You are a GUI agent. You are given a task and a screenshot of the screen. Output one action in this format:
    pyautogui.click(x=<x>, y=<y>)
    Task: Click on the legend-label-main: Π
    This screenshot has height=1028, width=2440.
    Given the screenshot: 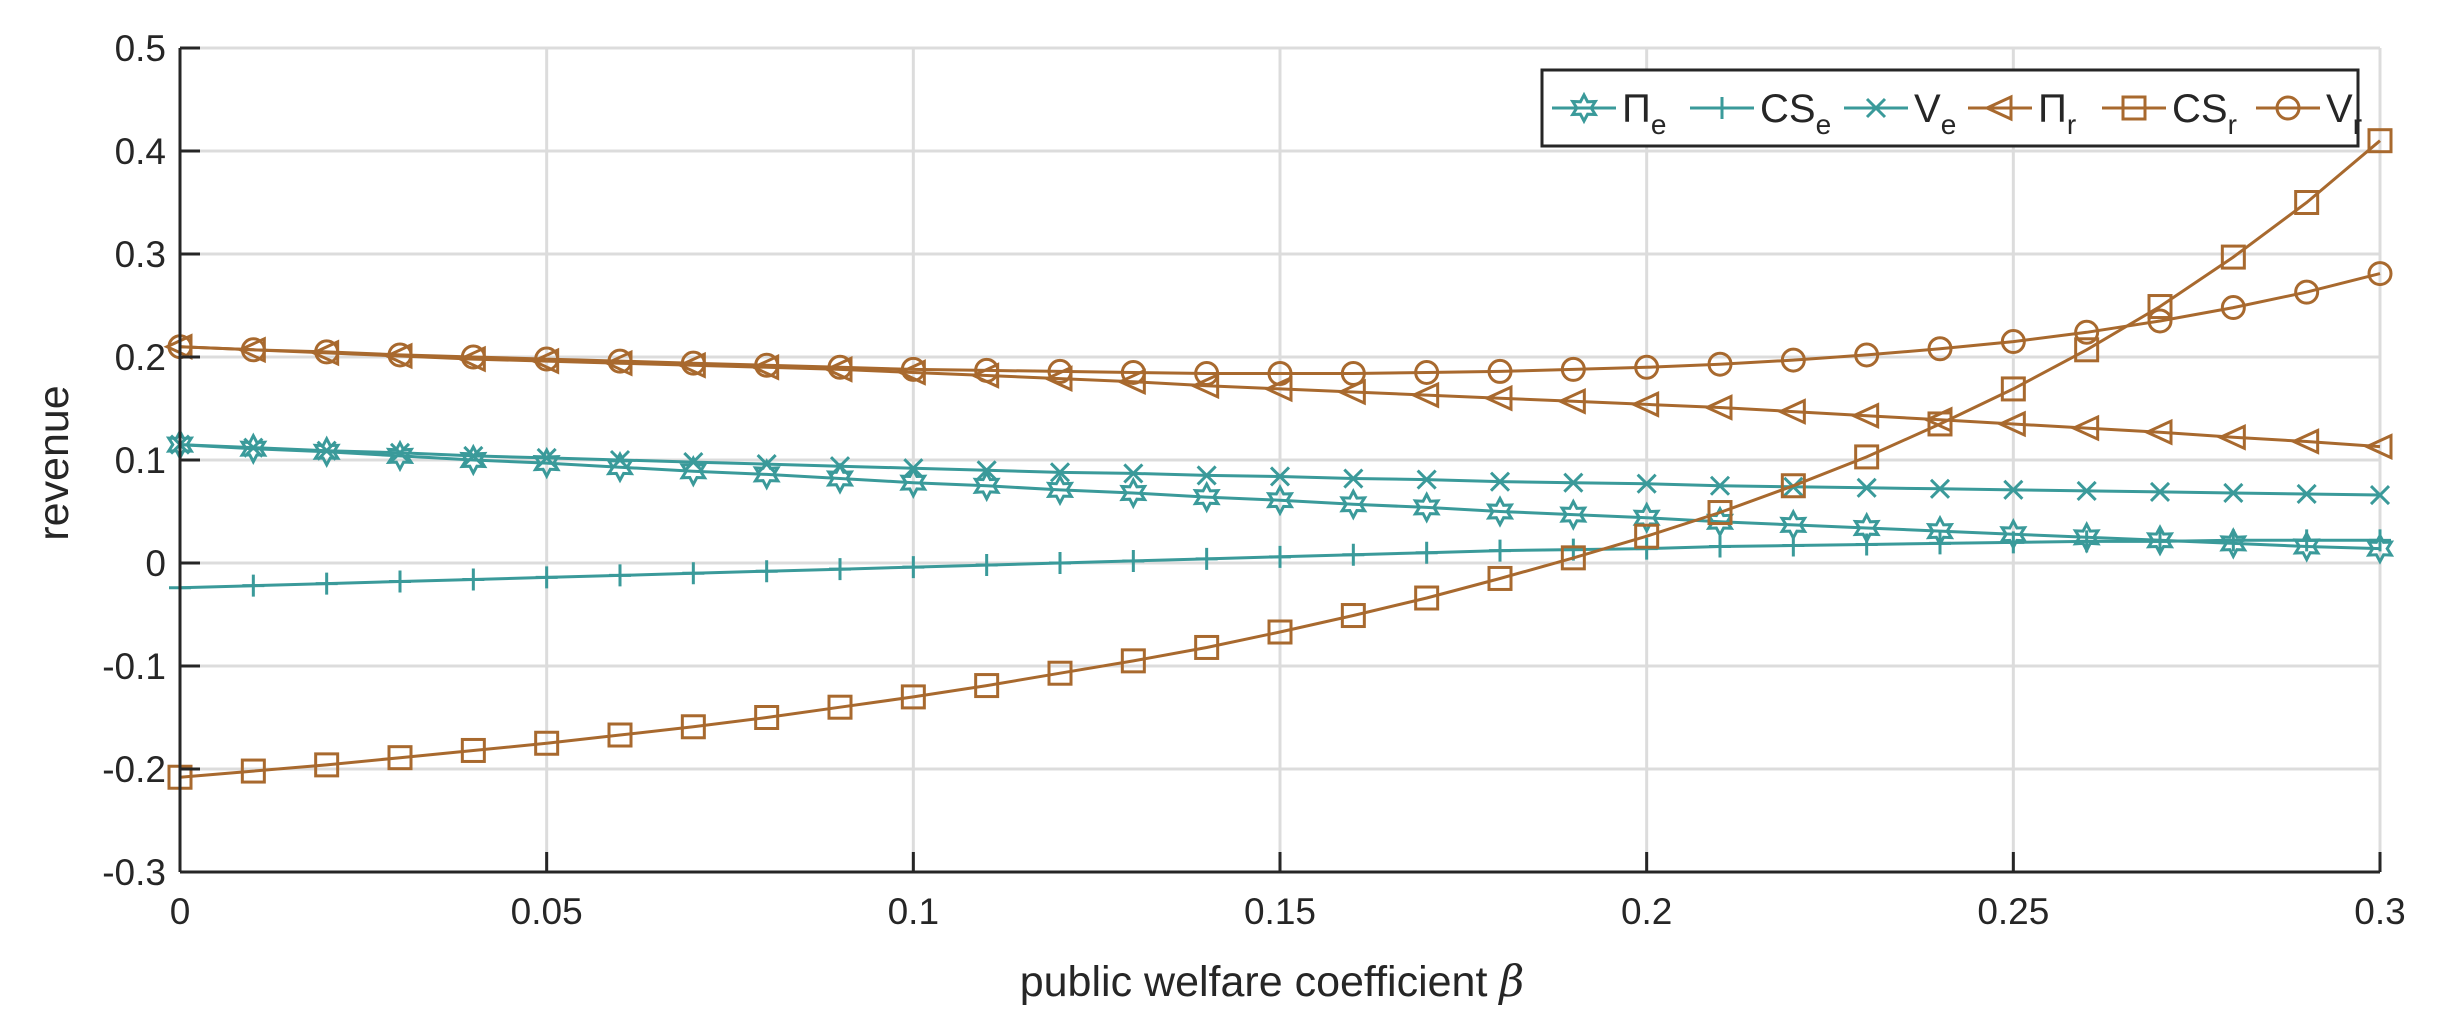 What is the action you would take?
    pyautogui.click(x=1636, y=109)
    